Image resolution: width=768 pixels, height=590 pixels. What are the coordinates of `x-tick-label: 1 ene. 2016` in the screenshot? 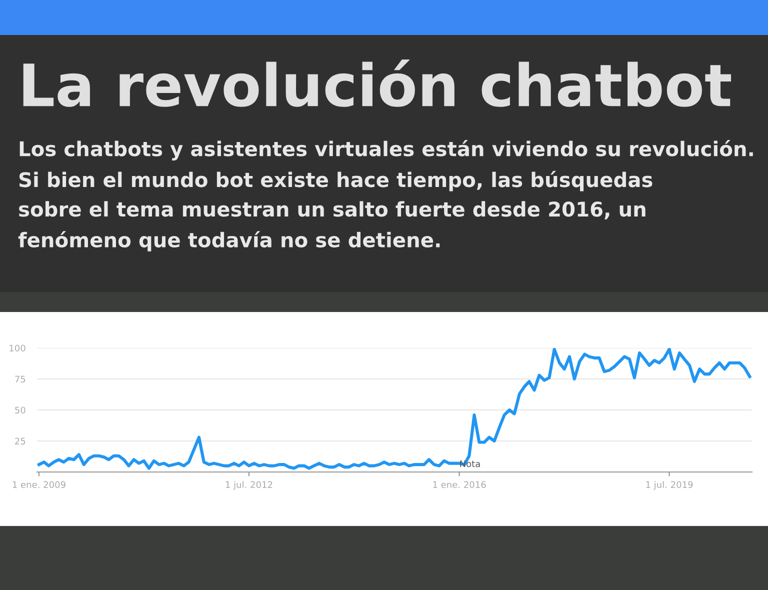 It's located at (459, 484).